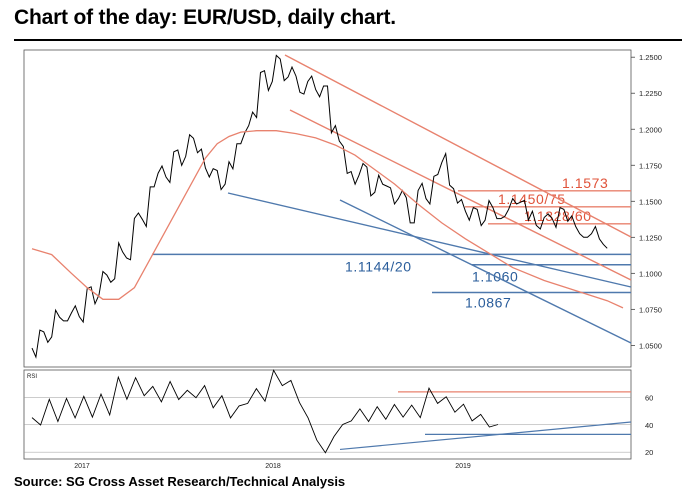 This screenshot has width=697, height=499. What do you see at coordinates (650, 201) in the screenshot?
I see `y-tick-label: 1.1500` at bounding box center [650, 201].